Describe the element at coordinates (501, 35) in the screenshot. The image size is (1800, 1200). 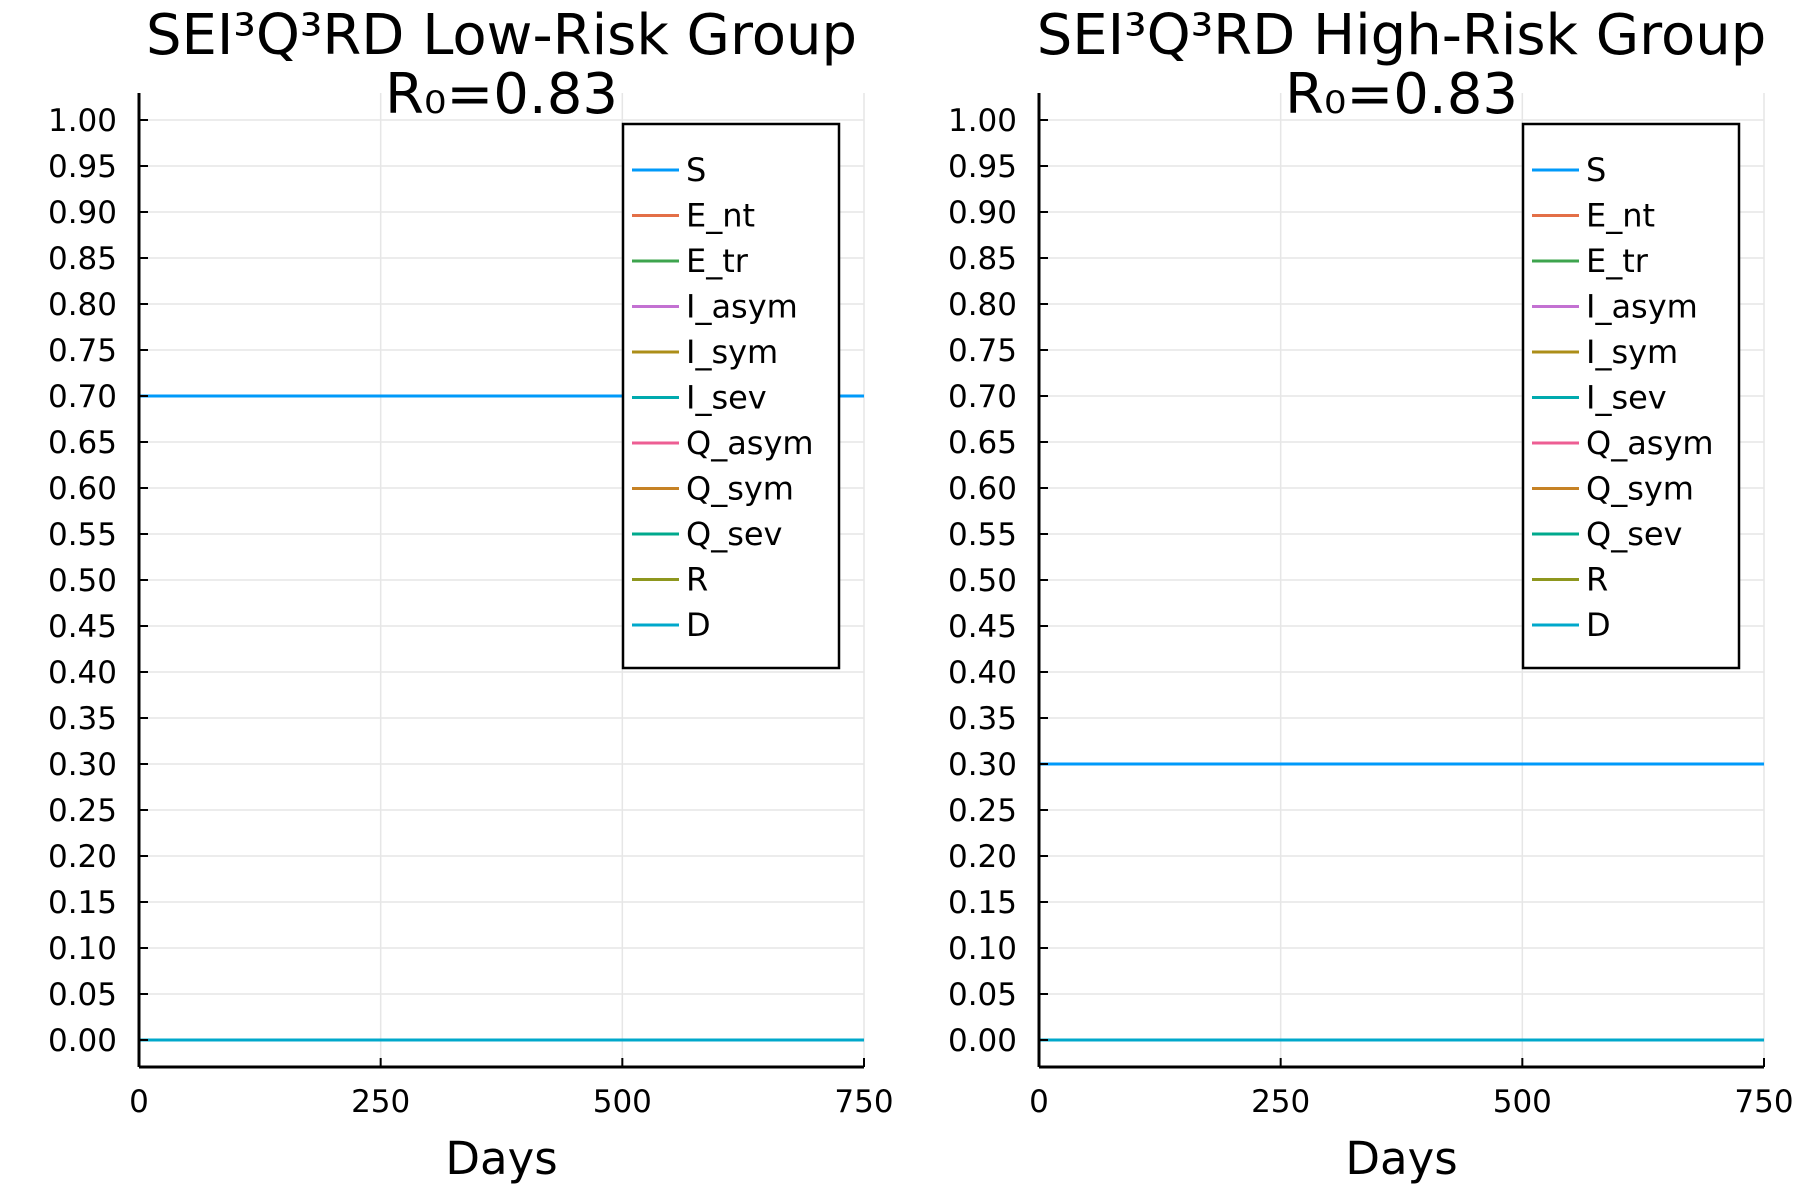
I see `chart-title: SEI³Q³RD Low-Risk Group` at that location.